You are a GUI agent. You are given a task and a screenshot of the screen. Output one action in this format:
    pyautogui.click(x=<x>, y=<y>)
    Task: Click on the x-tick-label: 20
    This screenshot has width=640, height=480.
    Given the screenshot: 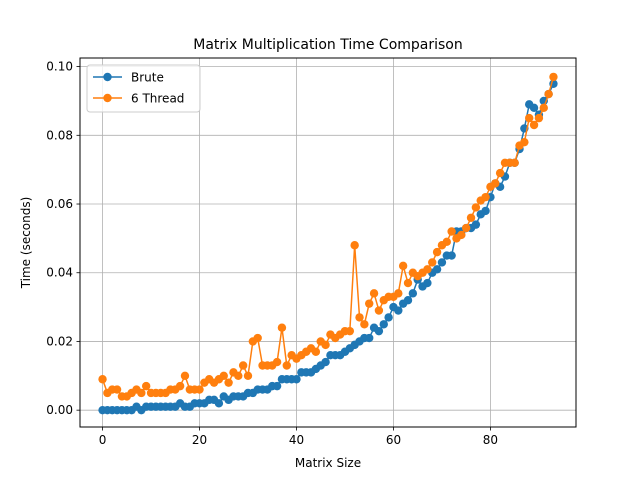 What is the action you would take?
    pyautogui.click(x=199, y=440)
    